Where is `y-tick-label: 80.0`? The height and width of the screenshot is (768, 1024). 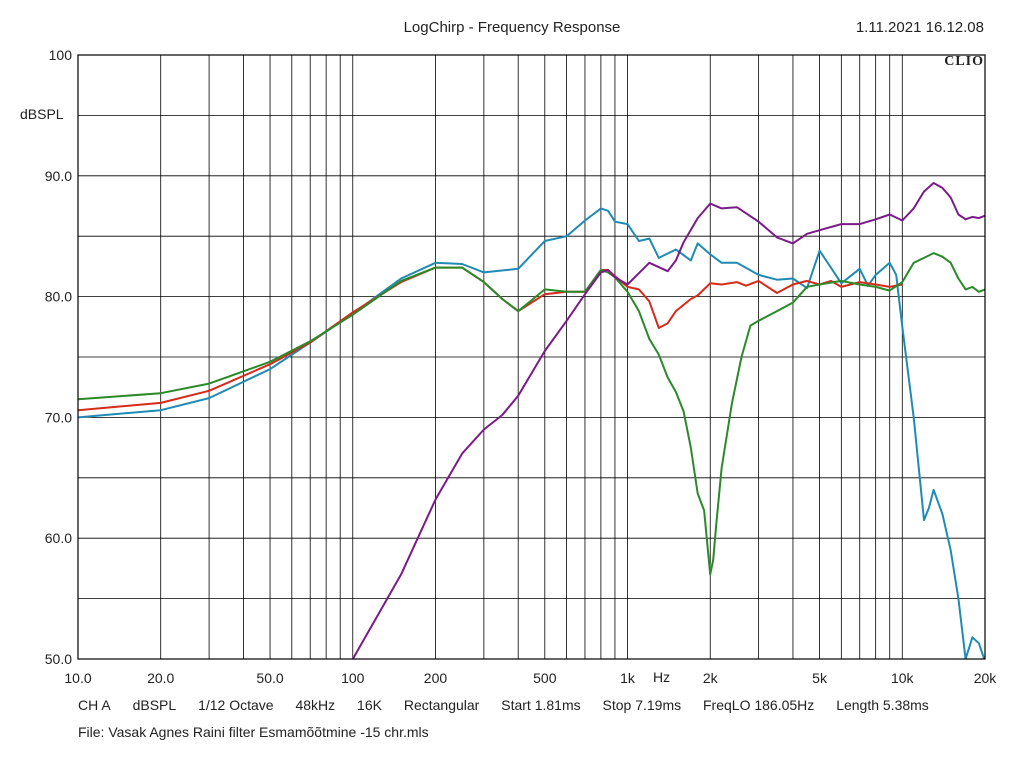
y-tick-label: 80.0 is located at coordinates (58, 297).